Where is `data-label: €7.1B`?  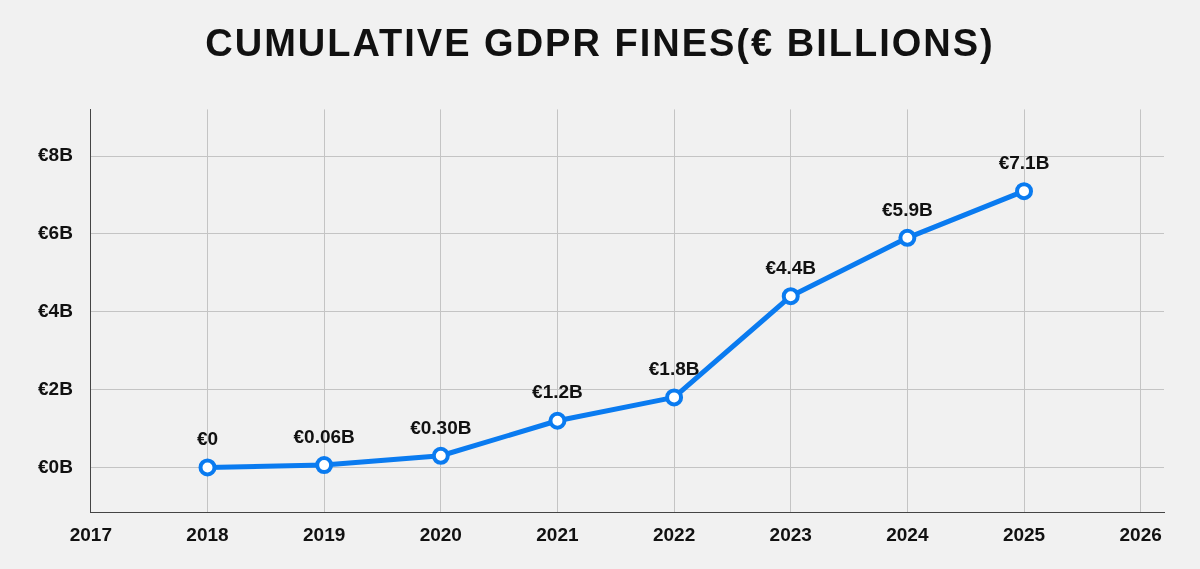
data-label: €7.1B is located at coordinates (1024, 162).